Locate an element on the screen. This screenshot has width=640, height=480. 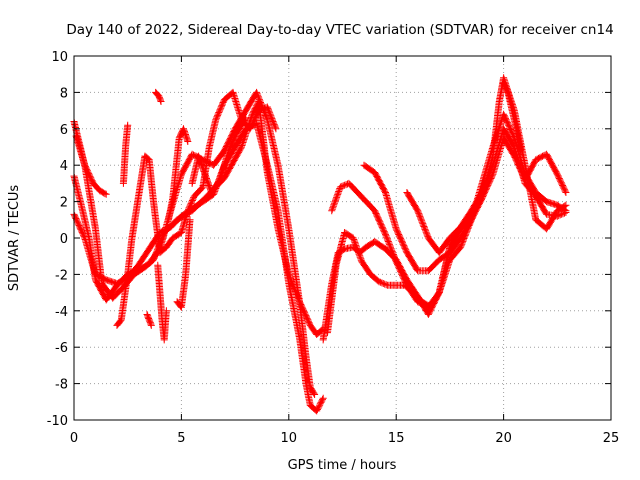
x-tick-label: 0 is located at coordinates (74, 438).